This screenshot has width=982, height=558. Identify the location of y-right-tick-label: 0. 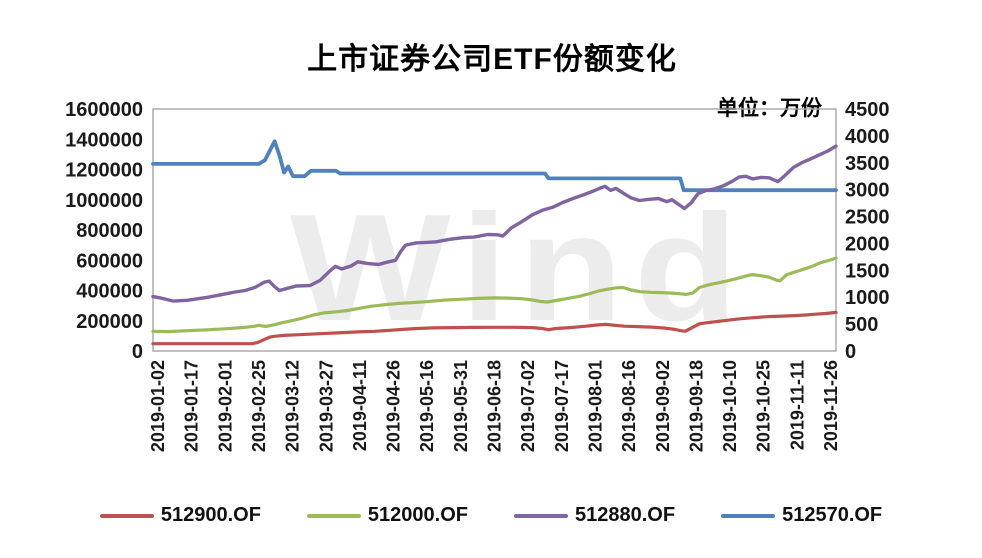
(850, 352).